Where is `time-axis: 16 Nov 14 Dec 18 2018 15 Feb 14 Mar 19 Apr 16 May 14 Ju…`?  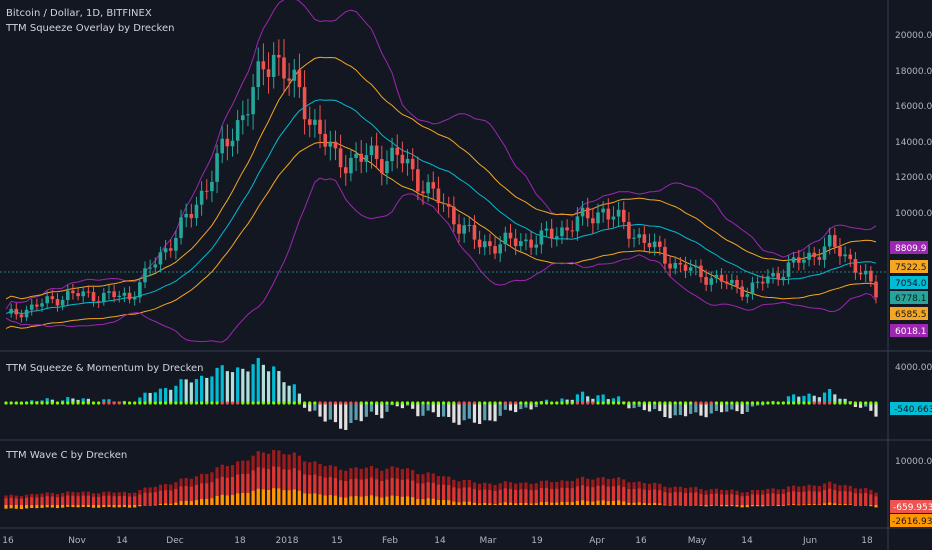
time-axis: 16 Nov 14 Dec 18 2018 15 Feb 14 Mar 19 Apr 16 May 14 Ju… is located at coordinates (437, 541).